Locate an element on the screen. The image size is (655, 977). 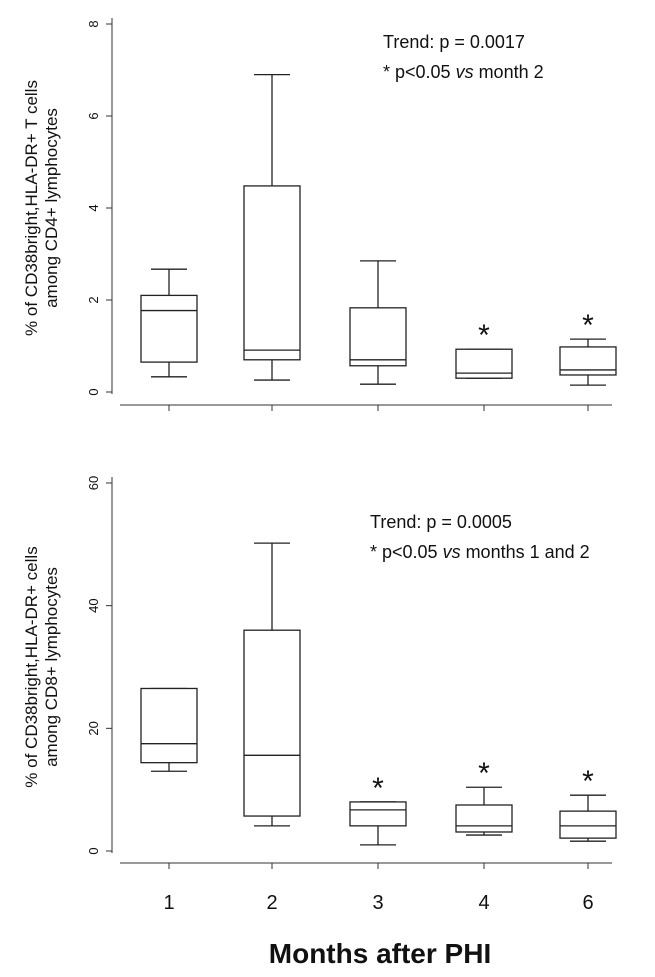
x-tick-label: 6 is located at coordinates (587, 903).